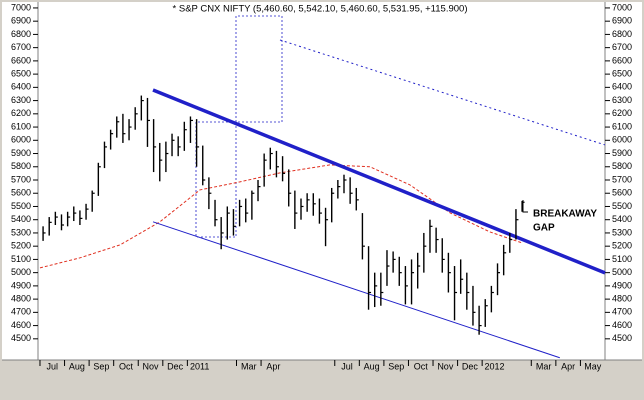 The height and width of the screenshot is (400, 644). I want to click on x-tick-label: 2011, so click(199, 366).